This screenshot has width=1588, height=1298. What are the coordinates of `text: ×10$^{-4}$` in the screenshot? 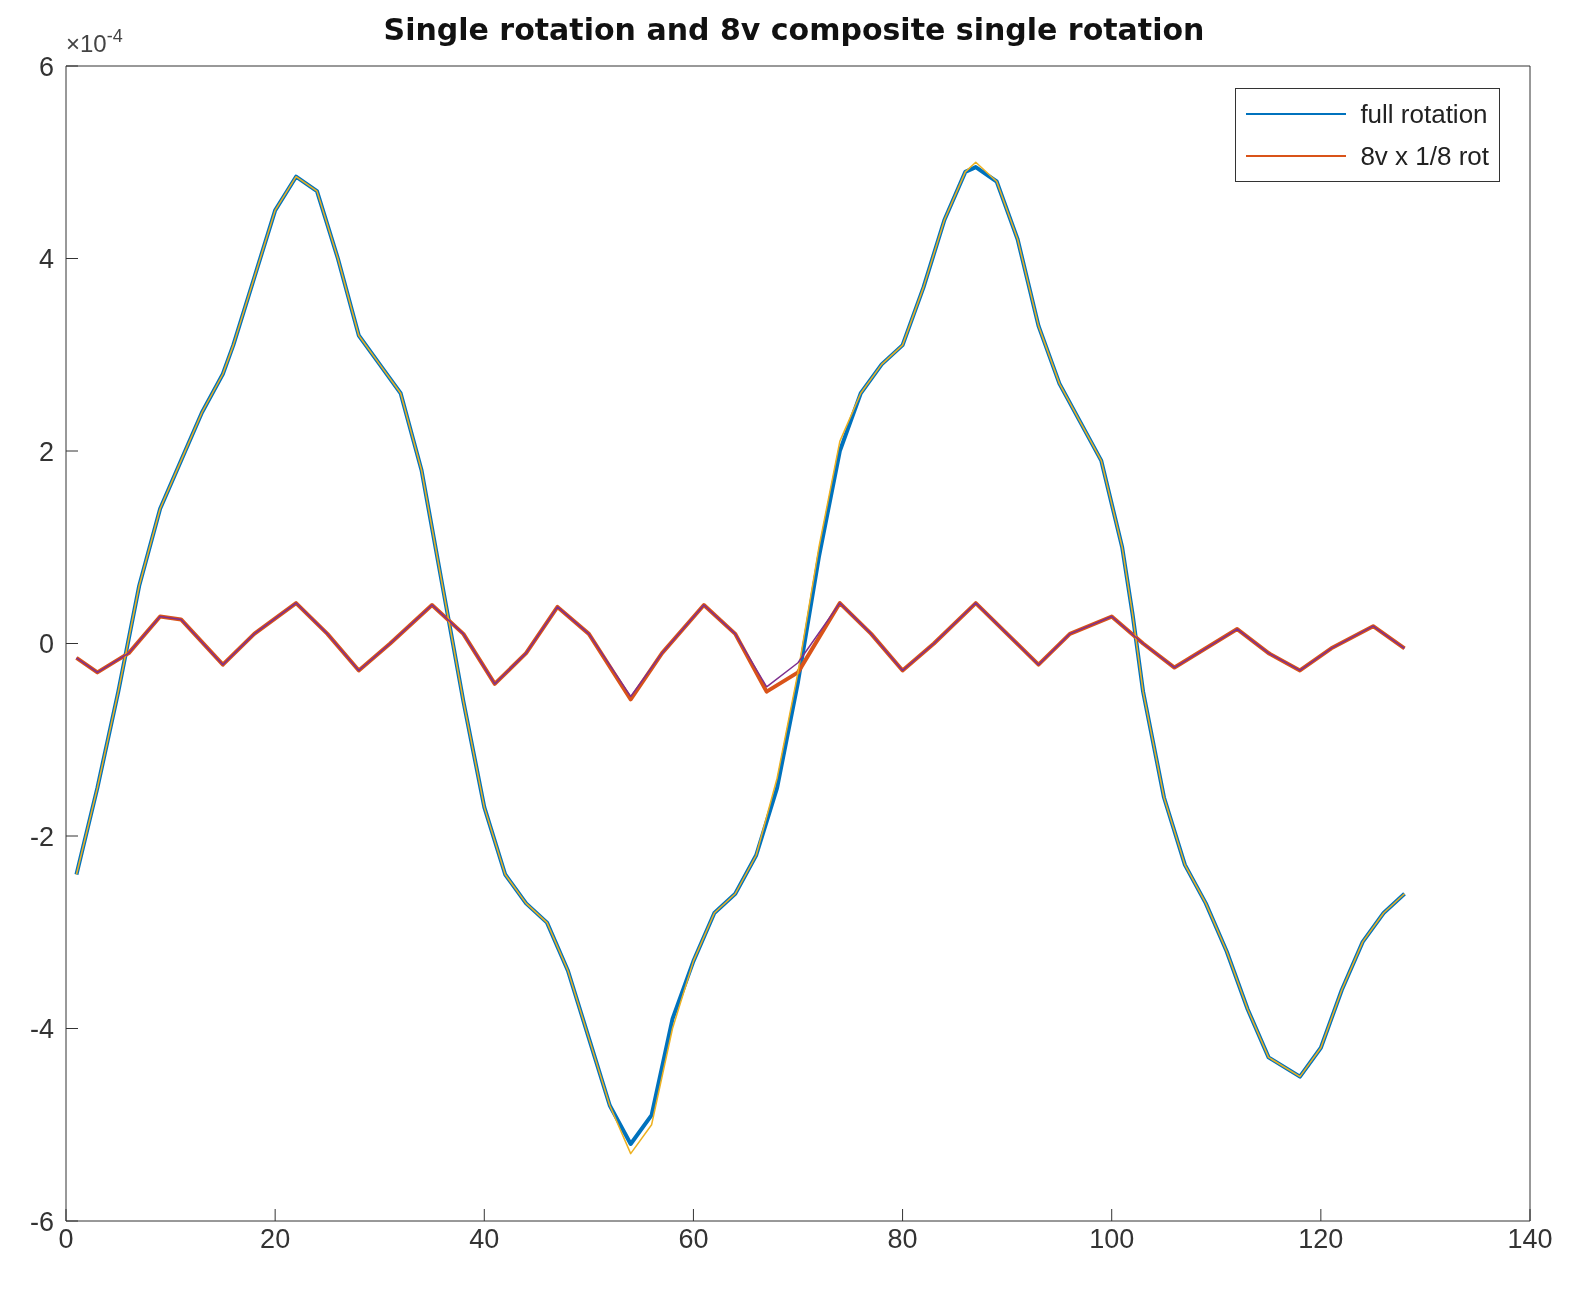 It's located at (94, 41).